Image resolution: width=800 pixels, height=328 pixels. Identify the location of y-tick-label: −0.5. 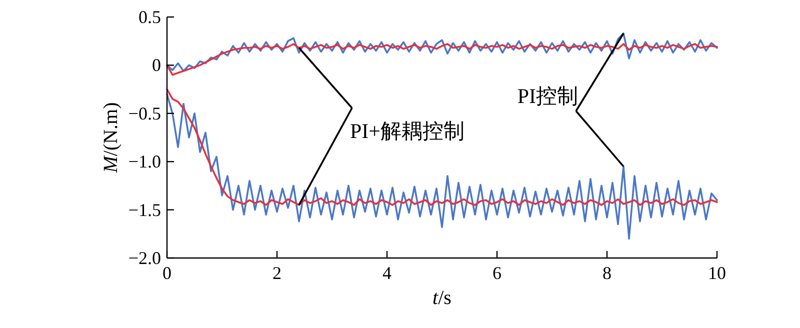
(144, 113).